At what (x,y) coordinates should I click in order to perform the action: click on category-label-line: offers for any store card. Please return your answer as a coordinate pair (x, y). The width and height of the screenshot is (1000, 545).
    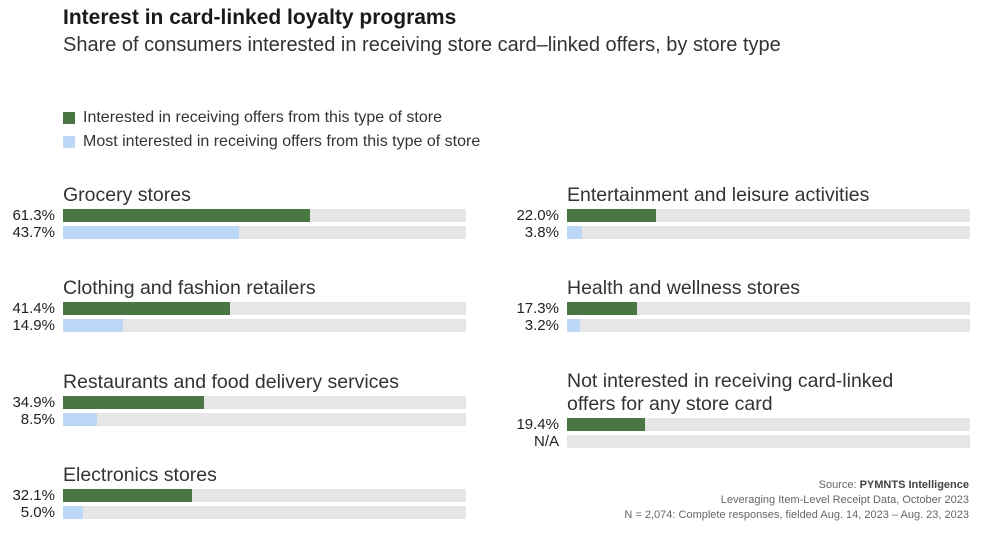
    Looking at the image, I should click on (670, 404).